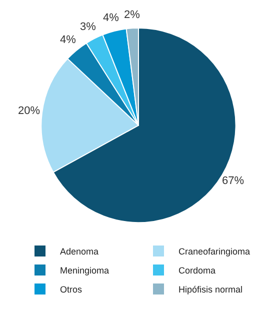 The width and height of the screenshot is (277, 314). I want to click on legend-label: Craneofaringioma, so click(214, 251).